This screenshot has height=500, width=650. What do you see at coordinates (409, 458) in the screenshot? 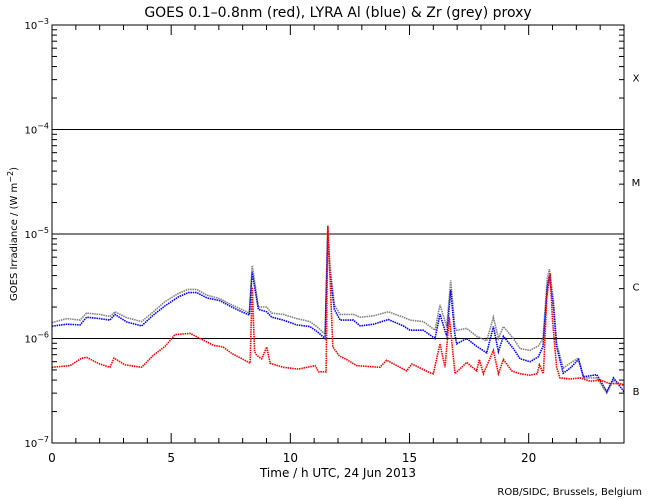
I see `x-tick-label: 15` at bounding box center [409, 458].